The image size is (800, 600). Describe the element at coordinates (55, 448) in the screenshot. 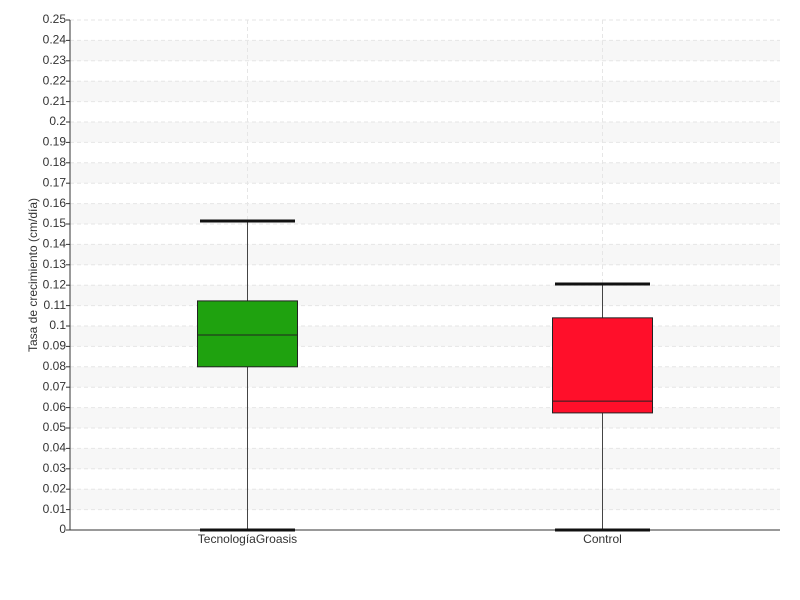

I see `y-tick-label: 0.04` at that location.